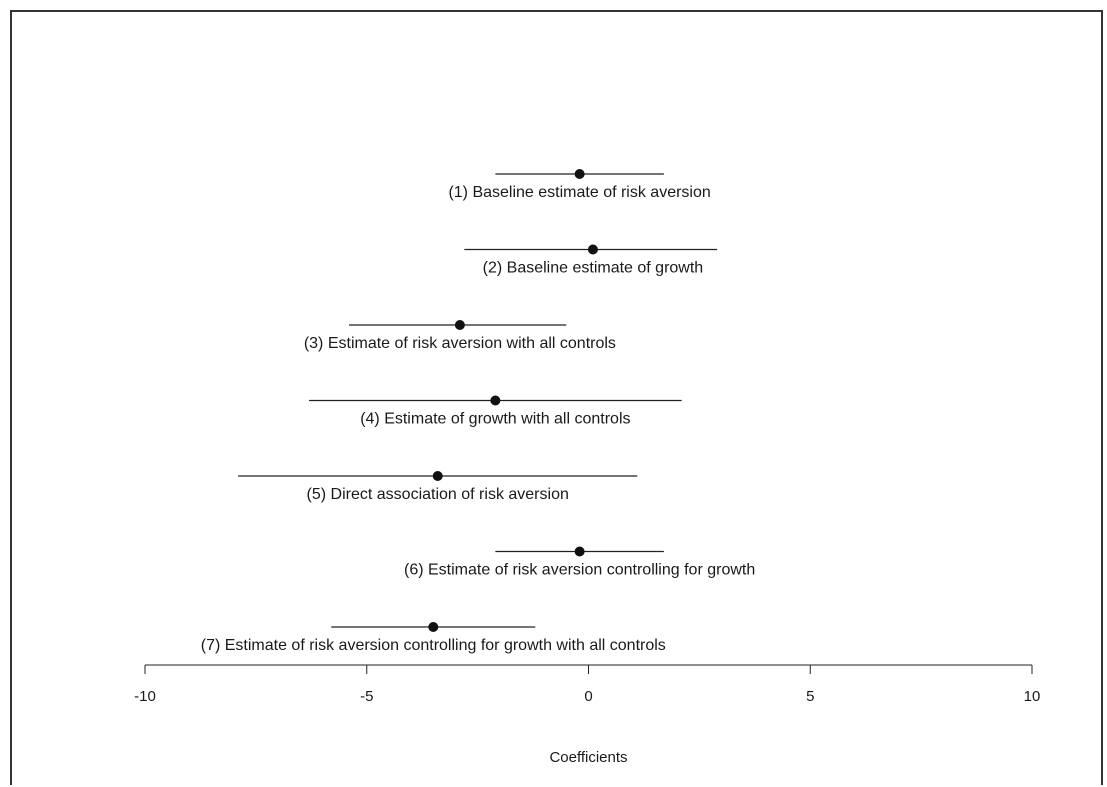 This screenshot has height=787, width=1107. I want to click on estimate-label: (1) Baseline estimate of risk aversion, so click(579, 192).